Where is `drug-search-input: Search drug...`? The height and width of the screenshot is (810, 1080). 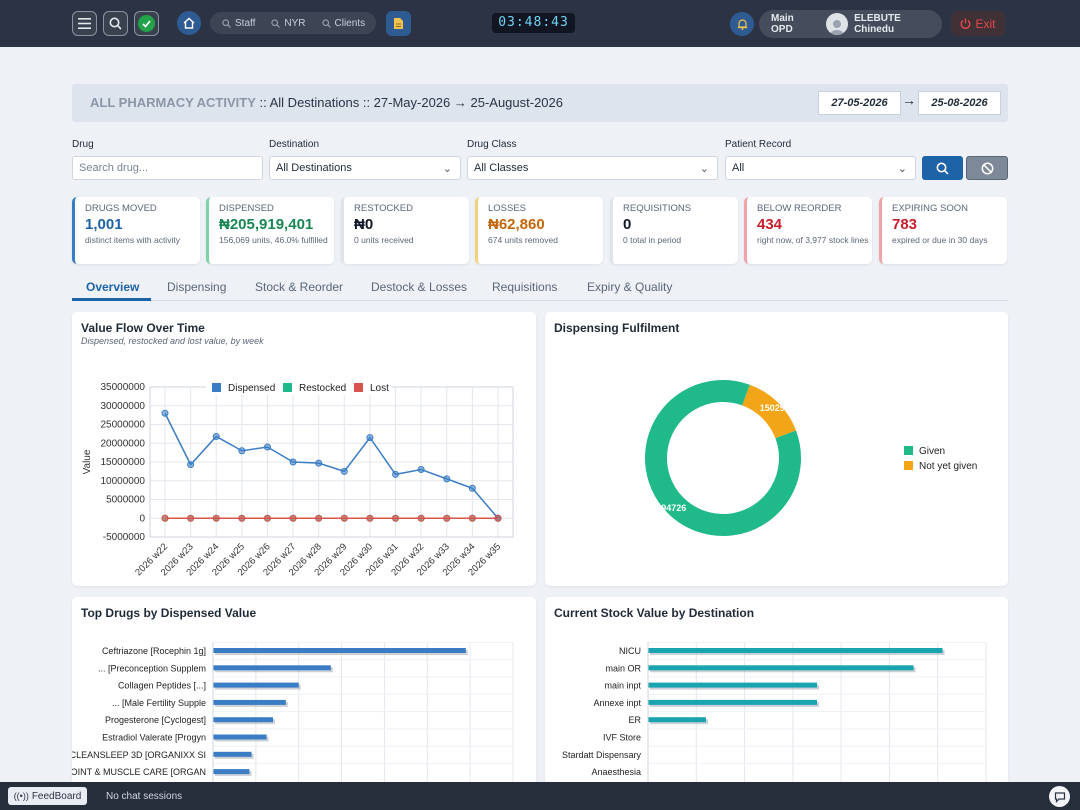 drug-search-input: Search drug... is located at coordinates (167, 168).